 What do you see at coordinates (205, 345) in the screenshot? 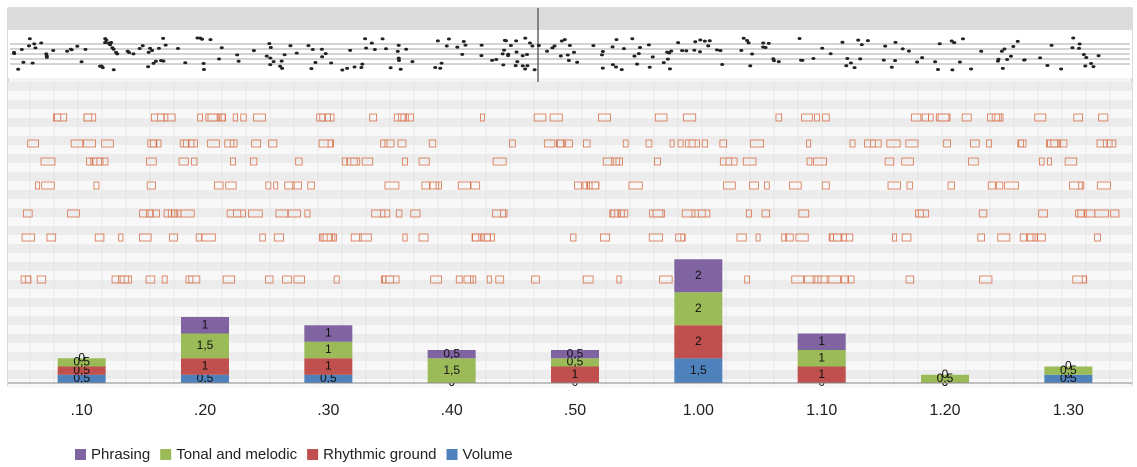
I see `value-label: 1,5` at bounding box center [205, 345].